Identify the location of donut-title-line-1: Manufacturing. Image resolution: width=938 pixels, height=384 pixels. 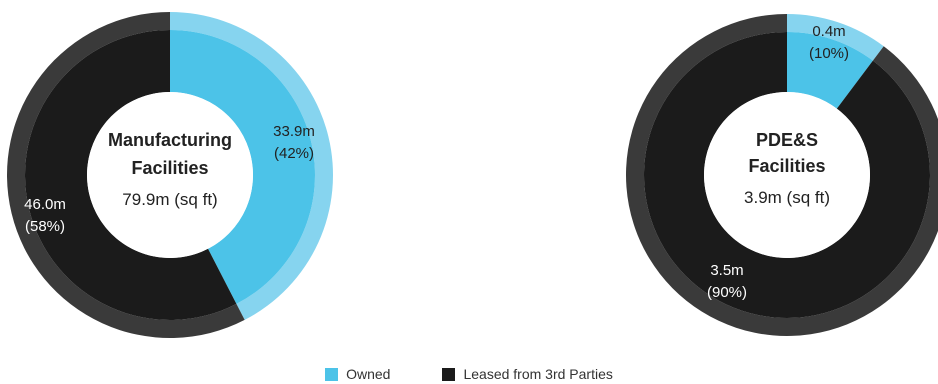
(170, 140).